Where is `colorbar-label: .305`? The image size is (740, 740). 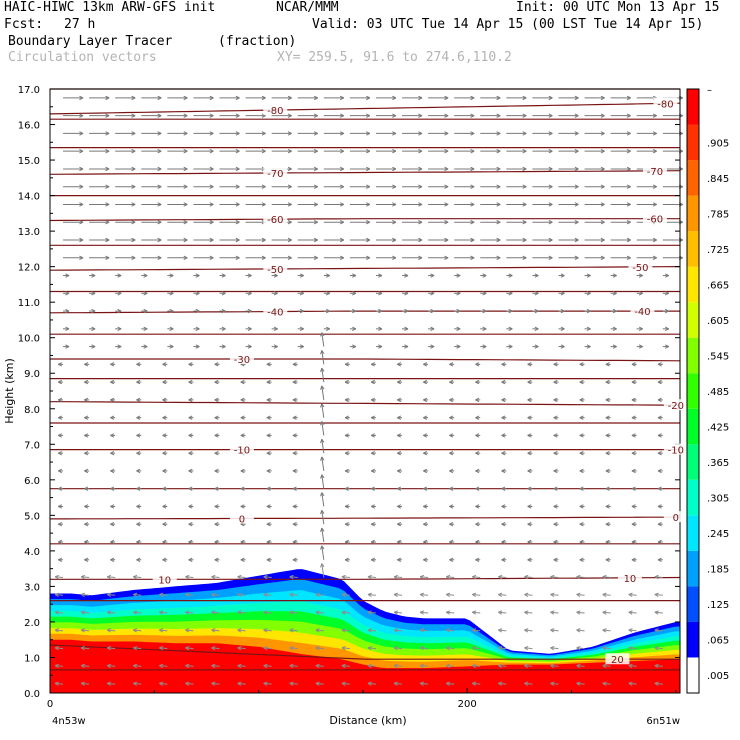 colorbar-label: .305 is located at coordinates (718, 499).